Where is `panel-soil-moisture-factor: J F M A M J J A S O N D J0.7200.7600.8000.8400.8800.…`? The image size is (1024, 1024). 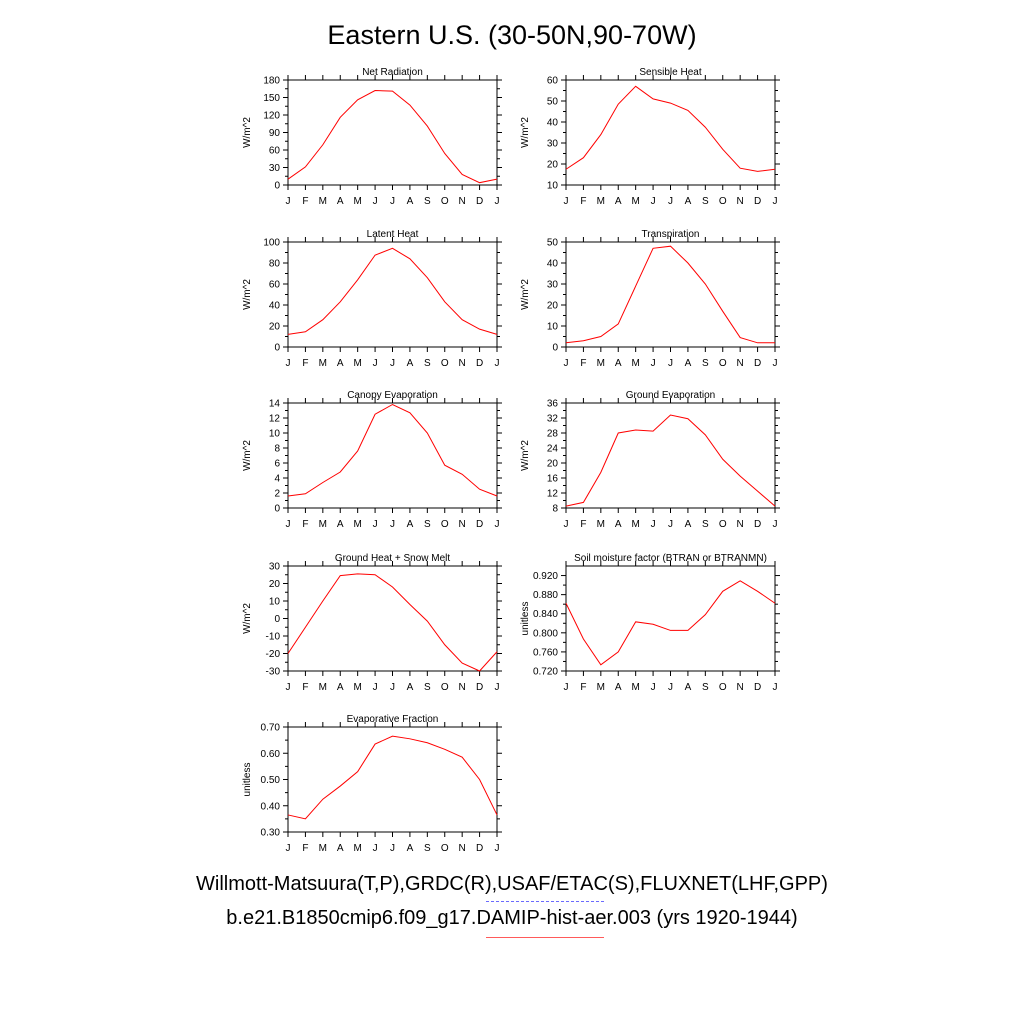
panel-soil-moisture-factor: J F M A M J J A S O N D J0.7200.7600.8000.8400.8800.… is located at coordinates (650, 623).